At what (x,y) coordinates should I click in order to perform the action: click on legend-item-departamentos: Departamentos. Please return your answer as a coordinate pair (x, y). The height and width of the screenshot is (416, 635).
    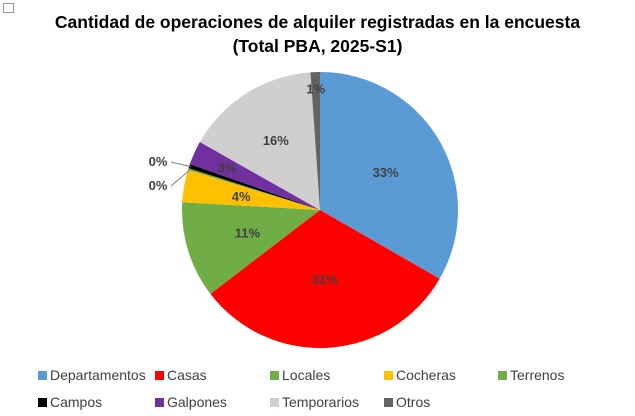
    Looking at the image, I should click on (92, 375).